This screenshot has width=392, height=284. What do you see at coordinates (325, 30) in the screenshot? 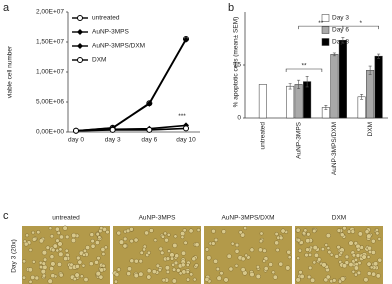
I see `legend-swatch` at bounding box center [325, 30].